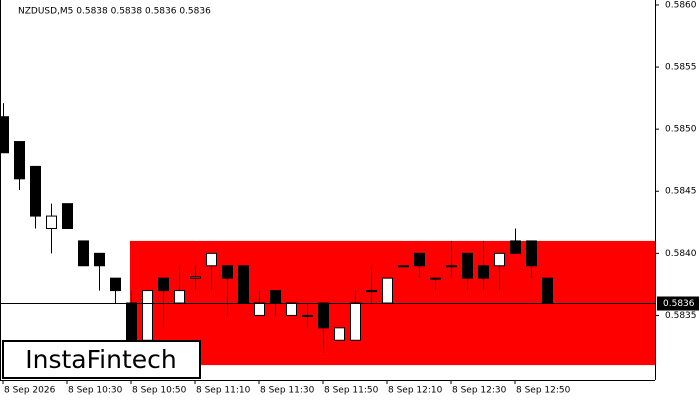  Describe the element at coordinates (479, 391) in the screenshot. I see `x-tick-label: 8 Sep 12:30` at that location.